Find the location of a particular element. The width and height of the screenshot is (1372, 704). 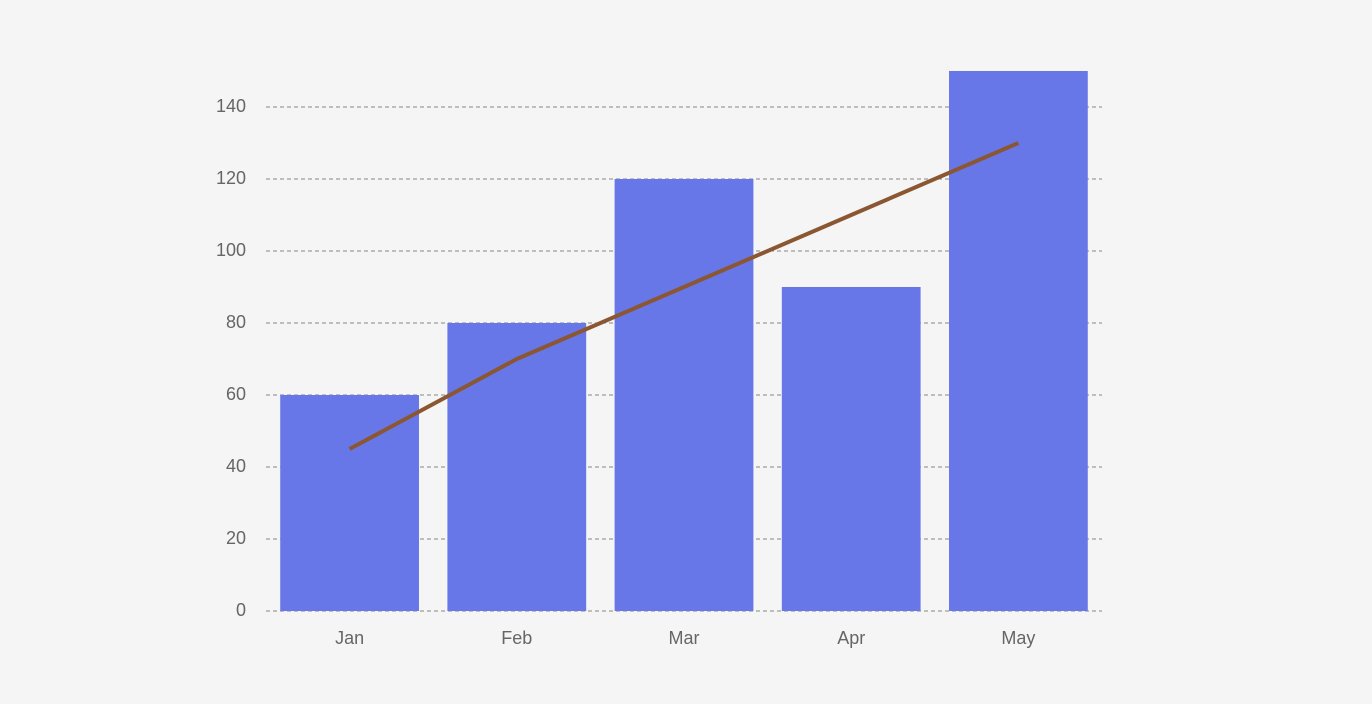

x-tick-label: Feb is located at coordinates (516, 638).